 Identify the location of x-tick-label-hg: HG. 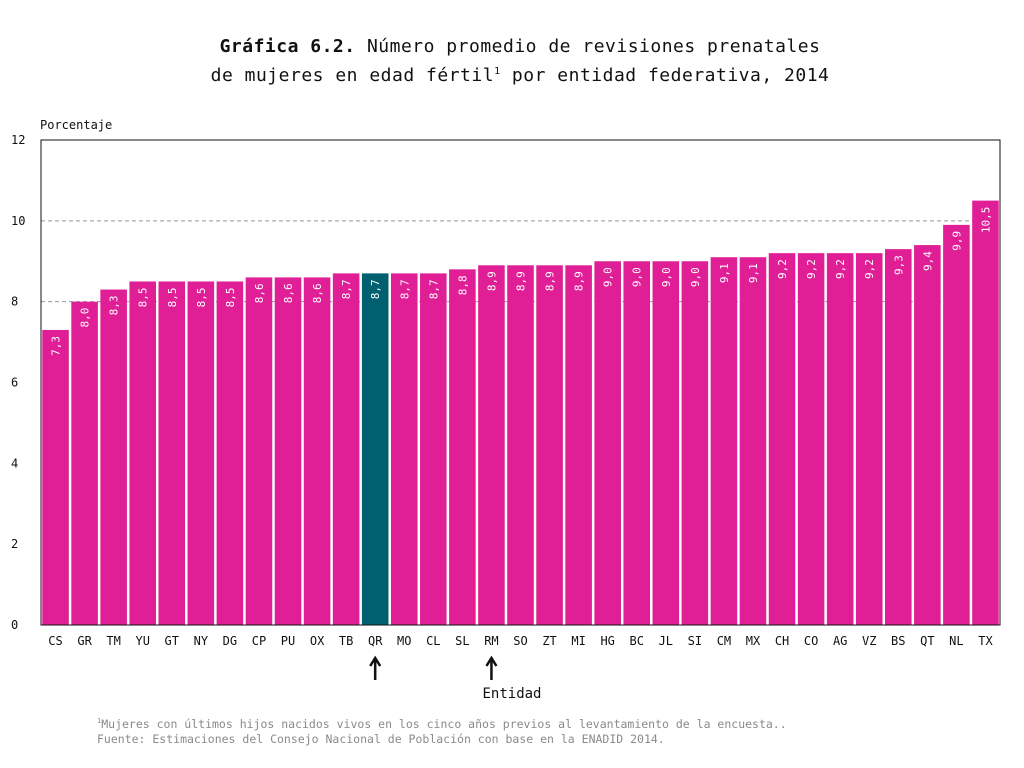
(607, 641).